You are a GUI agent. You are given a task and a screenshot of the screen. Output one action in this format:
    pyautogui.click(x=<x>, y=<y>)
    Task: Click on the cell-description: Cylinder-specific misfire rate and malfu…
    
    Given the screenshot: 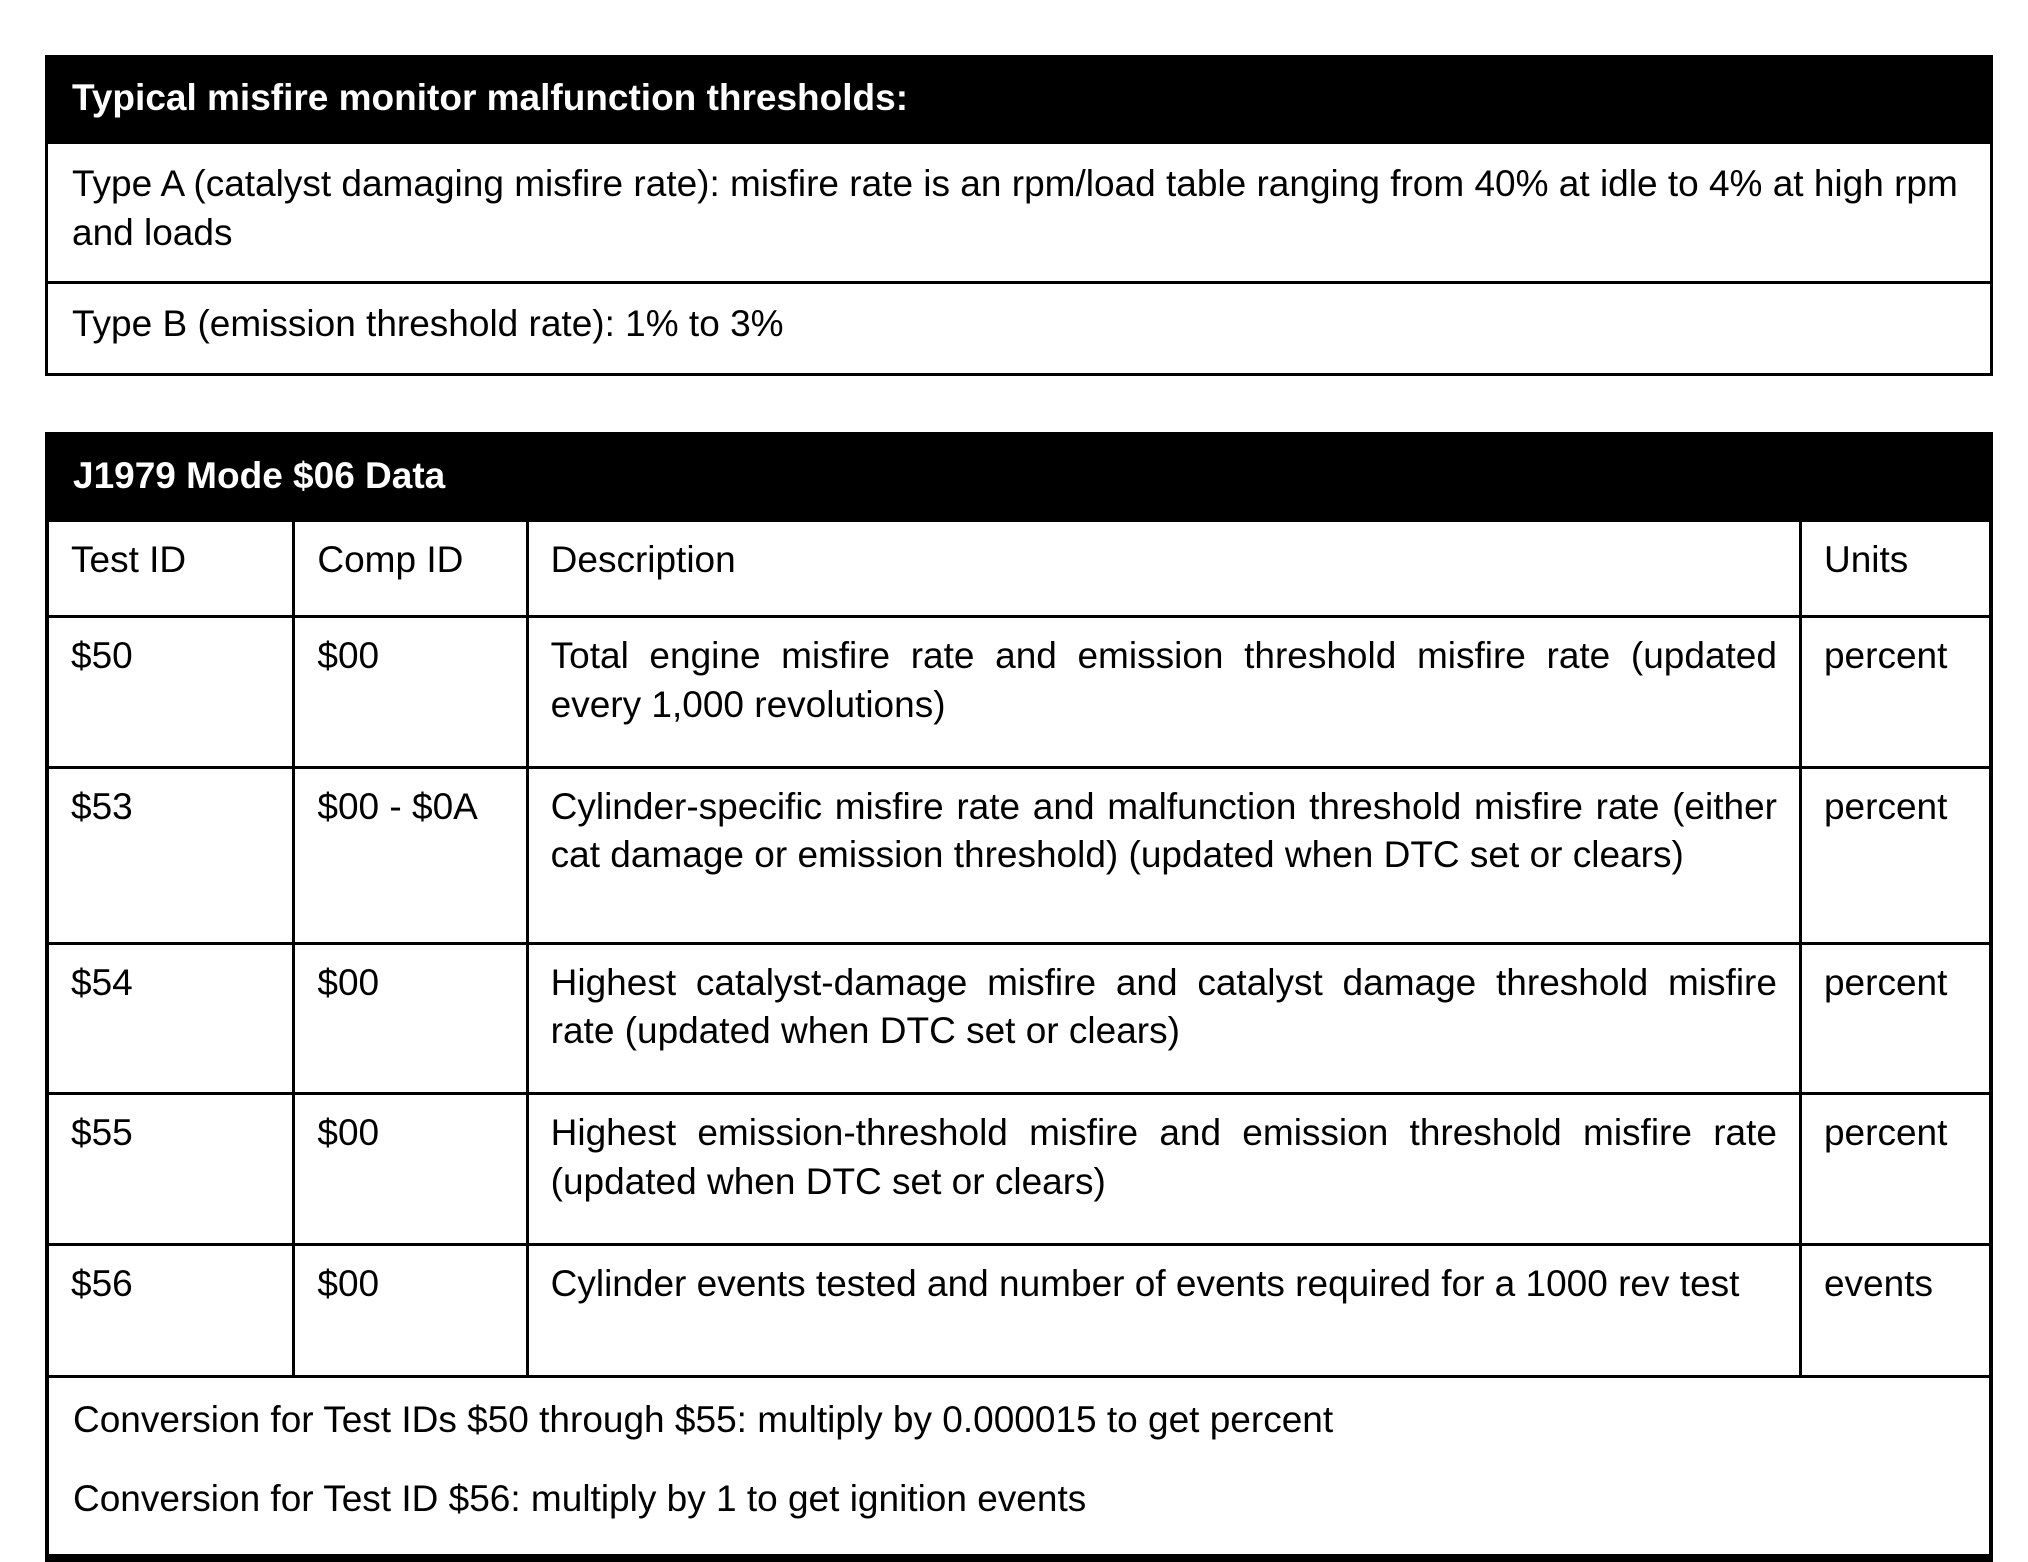 What is the action you would take?
    pyautogui.click(x=1163, y=855)
    